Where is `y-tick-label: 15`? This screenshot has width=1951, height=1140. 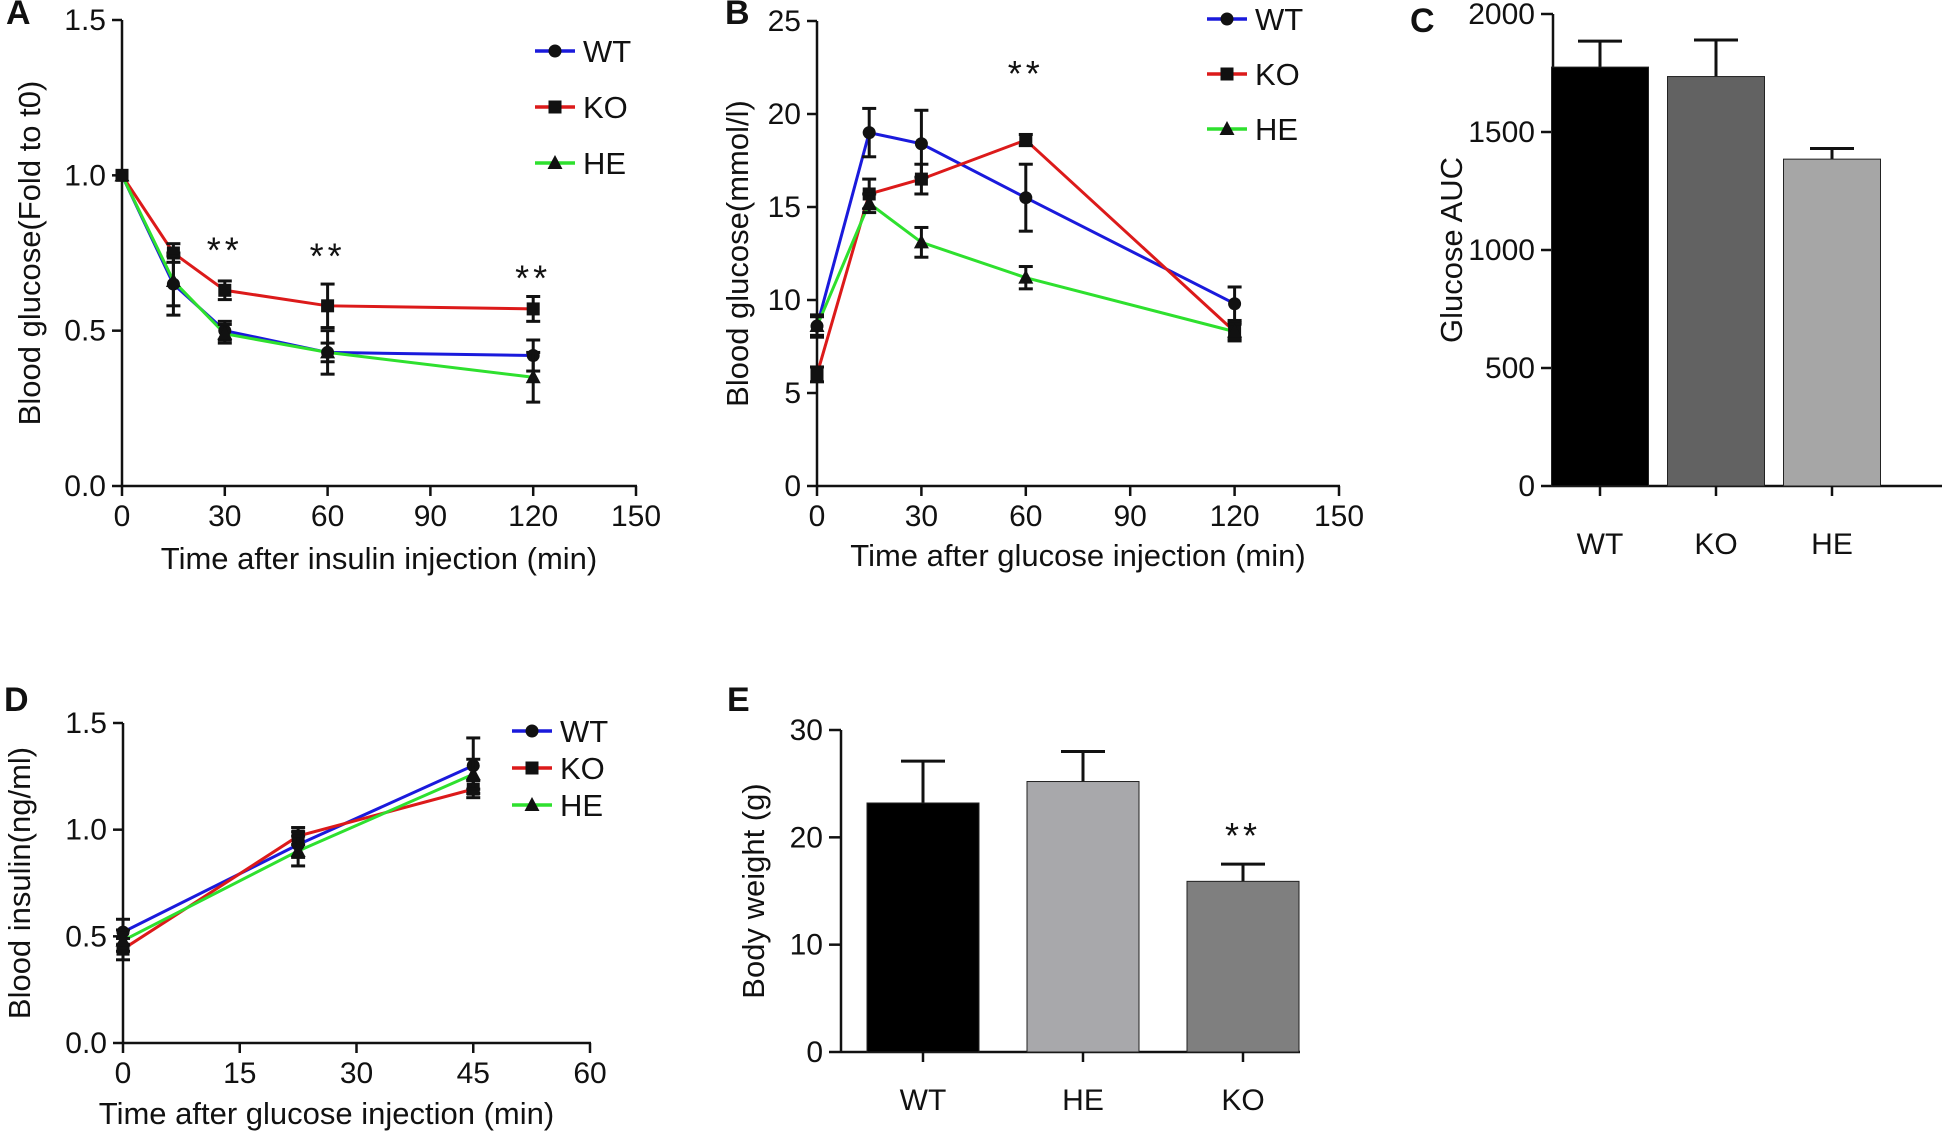 y-tick-label: 15 is located at coordinates (784, 207).